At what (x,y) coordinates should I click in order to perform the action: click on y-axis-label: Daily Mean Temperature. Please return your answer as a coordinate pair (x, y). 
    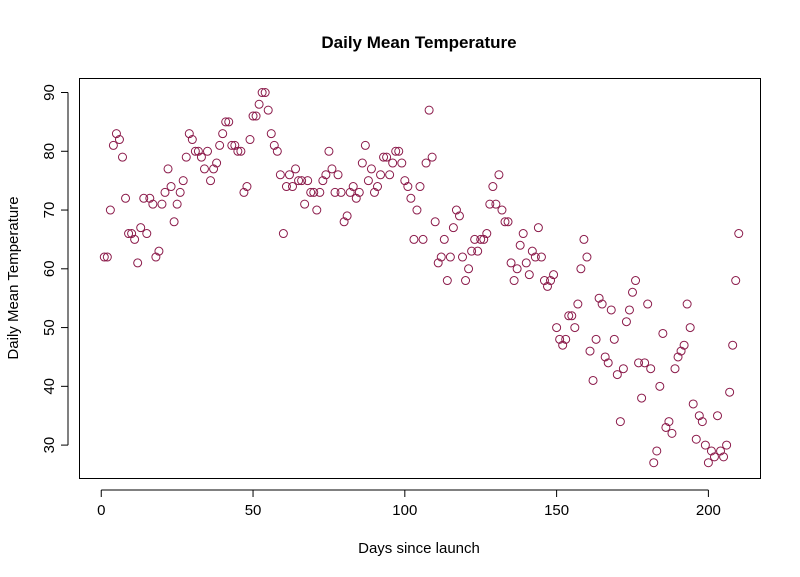
    Looking at the image, I should click on (13, 277).